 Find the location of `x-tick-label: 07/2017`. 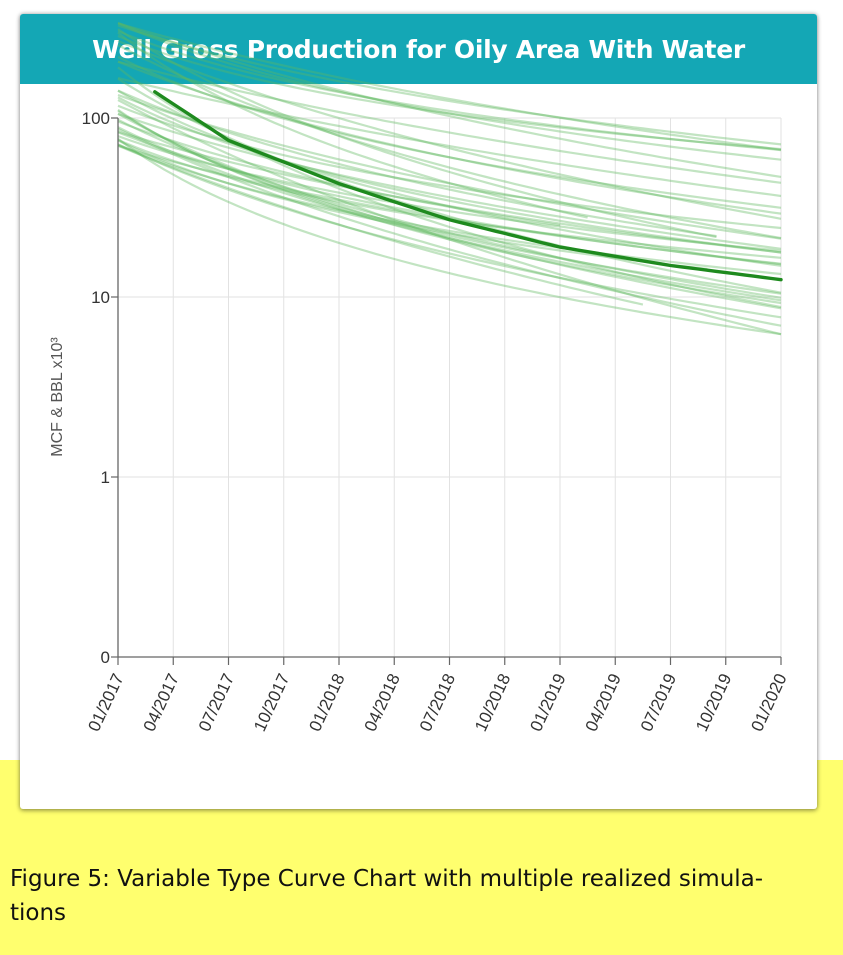

x-tick-label: 07/2017 is located at coordinates (216, 703).